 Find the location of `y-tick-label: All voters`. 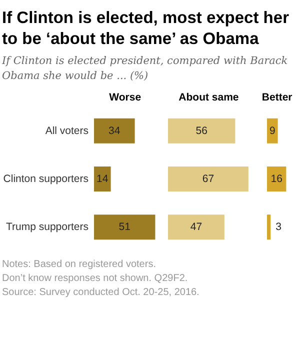

y-tick-label: All voters is located at coordinates (66, 130).